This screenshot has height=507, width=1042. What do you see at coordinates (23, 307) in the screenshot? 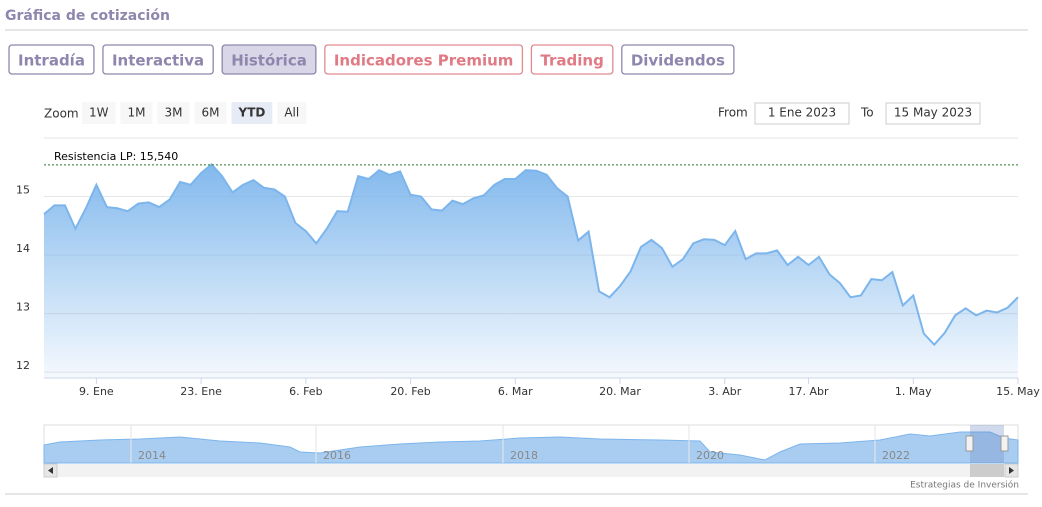
I see `y-tick-label: 13` at bounding box center [23, 307].